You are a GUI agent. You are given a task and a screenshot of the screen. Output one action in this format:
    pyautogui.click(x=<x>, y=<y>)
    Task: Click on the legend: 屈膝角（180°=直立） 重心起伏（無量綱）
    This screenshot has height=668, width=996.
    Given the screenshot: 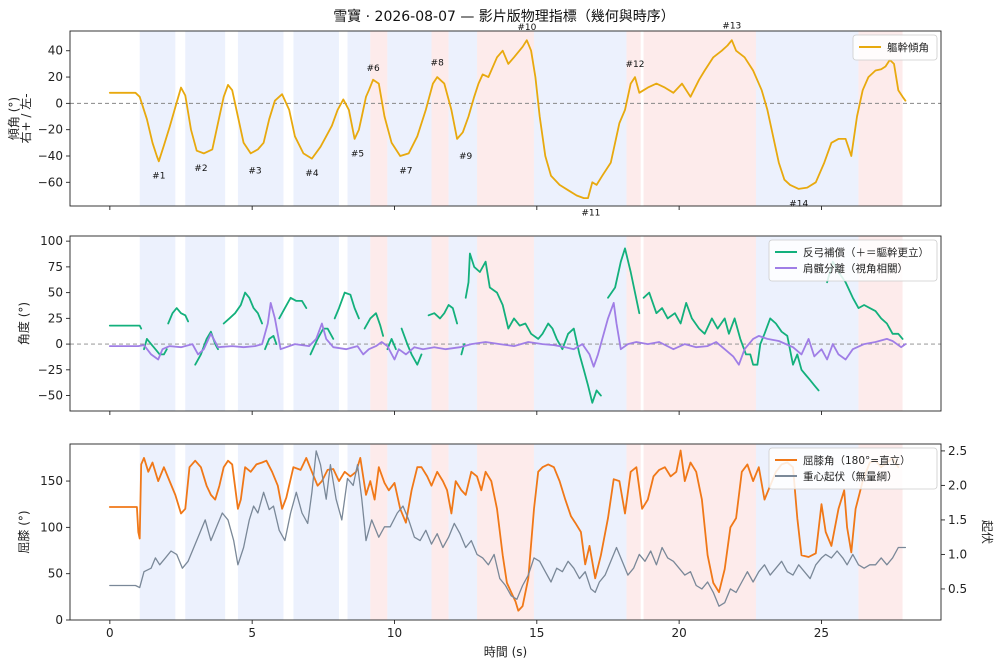 What is the action you would take?
    pyautogui.click(x=853, y=468)
    